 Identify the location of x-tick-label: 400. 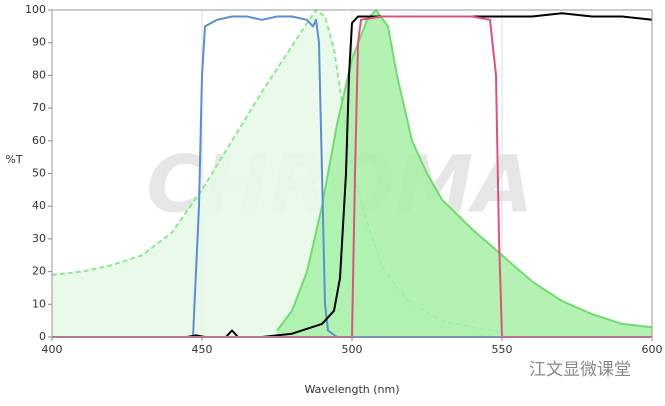
(52, 349).